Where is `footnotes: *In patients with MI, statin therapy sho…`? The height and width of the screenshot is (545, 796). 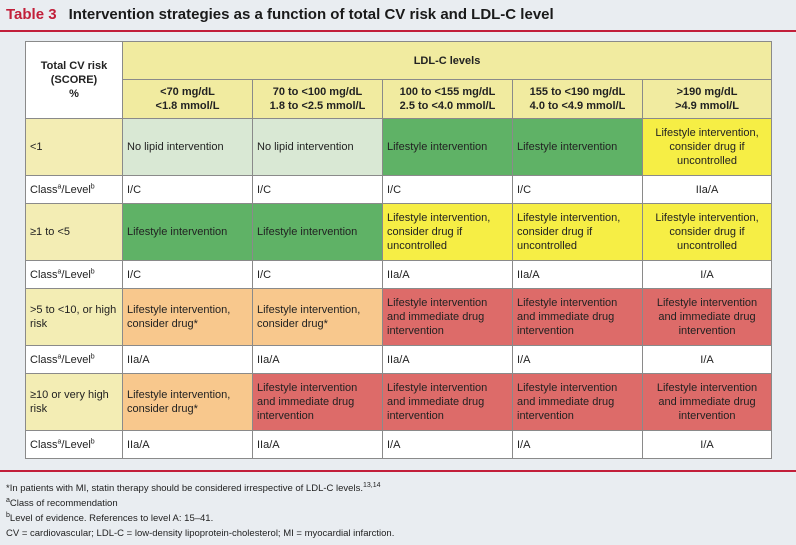 footnotes: *In patients with MI, statin therapy sho… is located at coordinates (398, 511).